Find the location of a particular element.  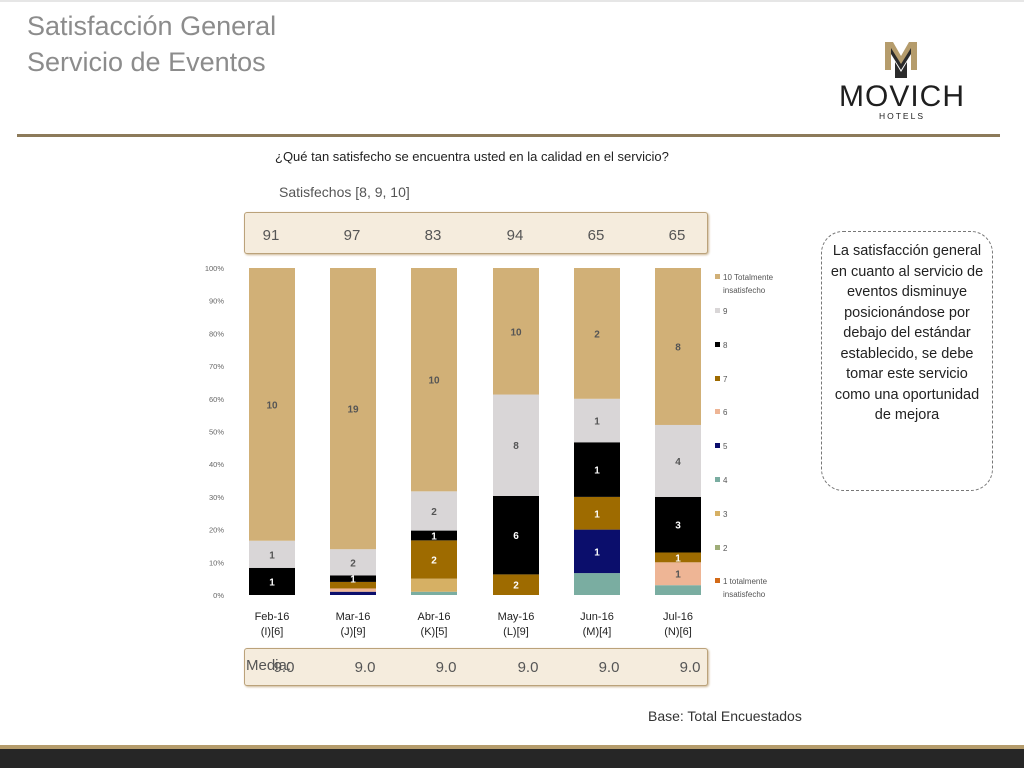

legend-label: 10 Totalmente is located at coordinates (748, 277).